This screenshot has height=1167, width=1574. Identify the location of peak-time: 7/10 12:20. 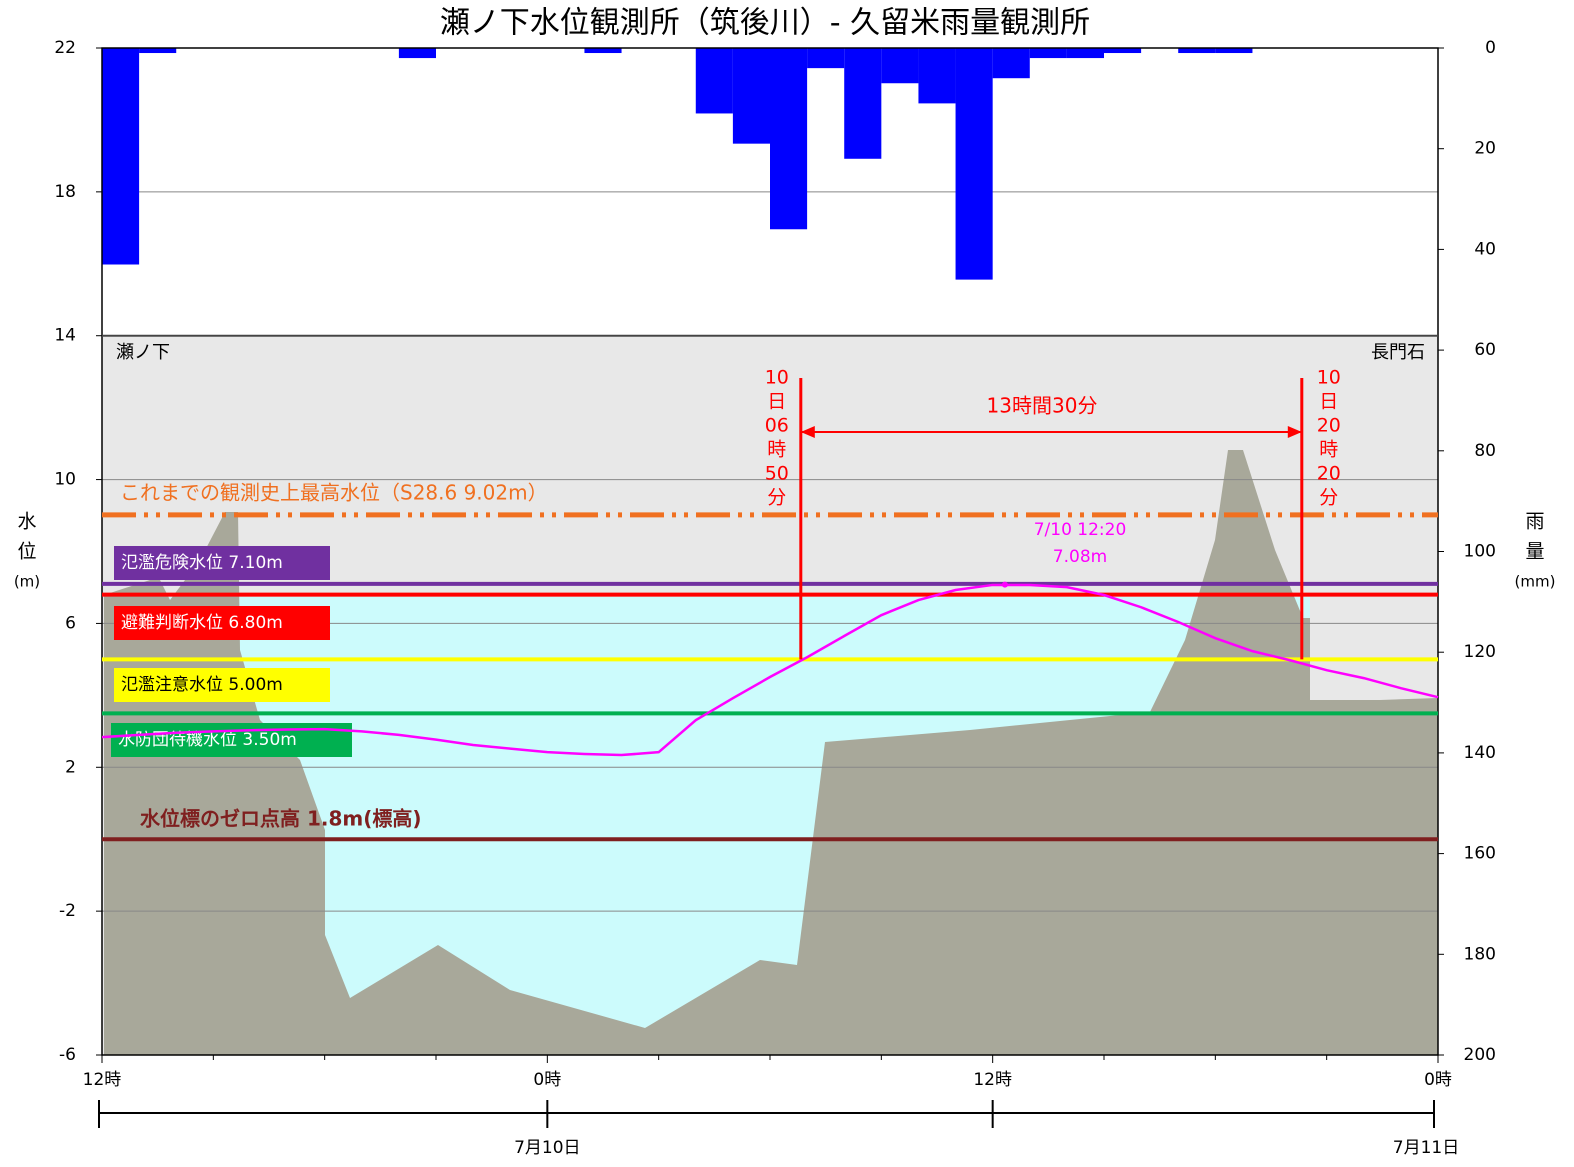
(1080, 530).